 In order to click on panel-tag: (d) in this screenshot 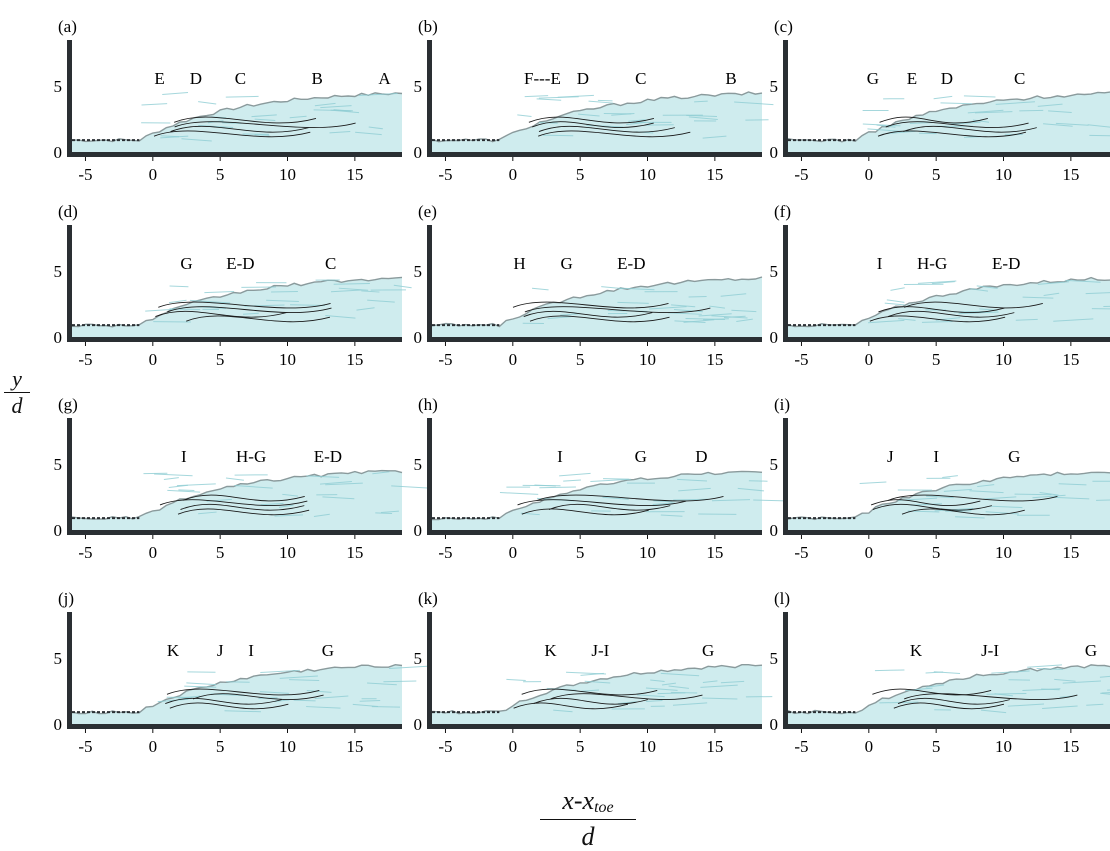, I will do `click(68, 211)`.